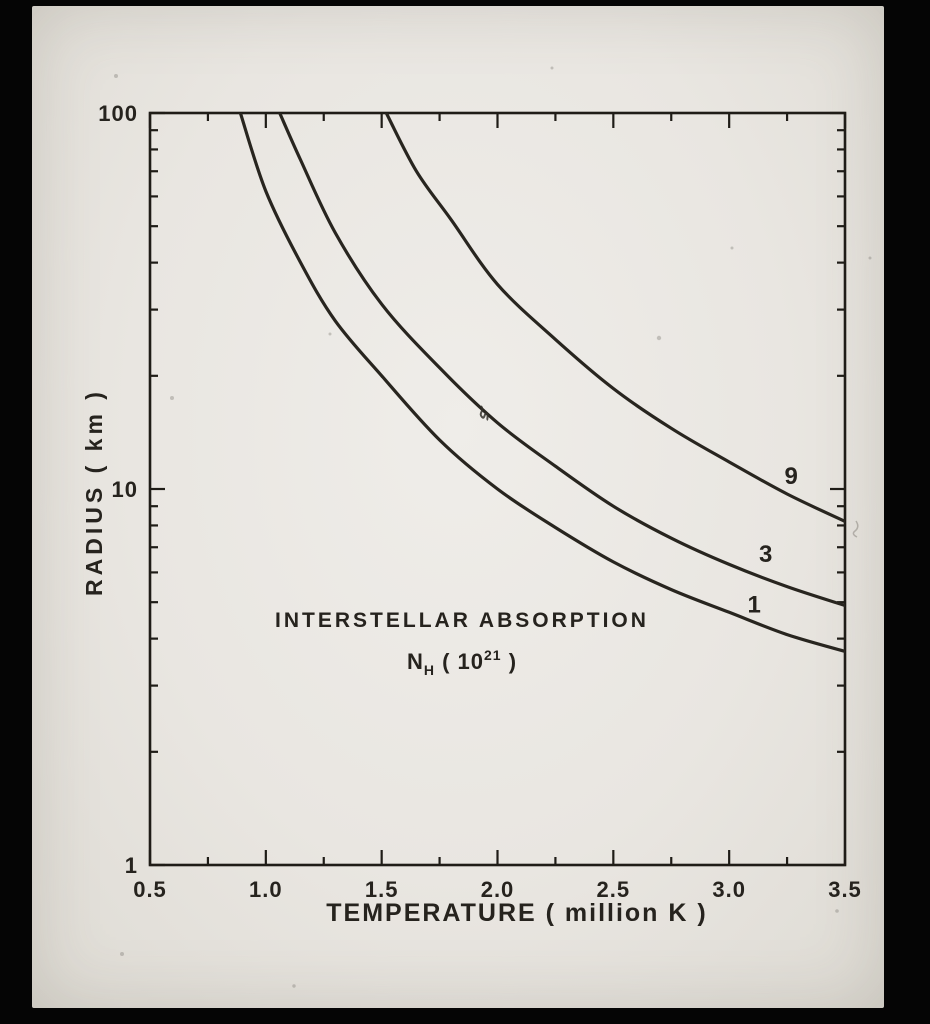  I want to click on curve-label-9: 9, so click(792, 476).